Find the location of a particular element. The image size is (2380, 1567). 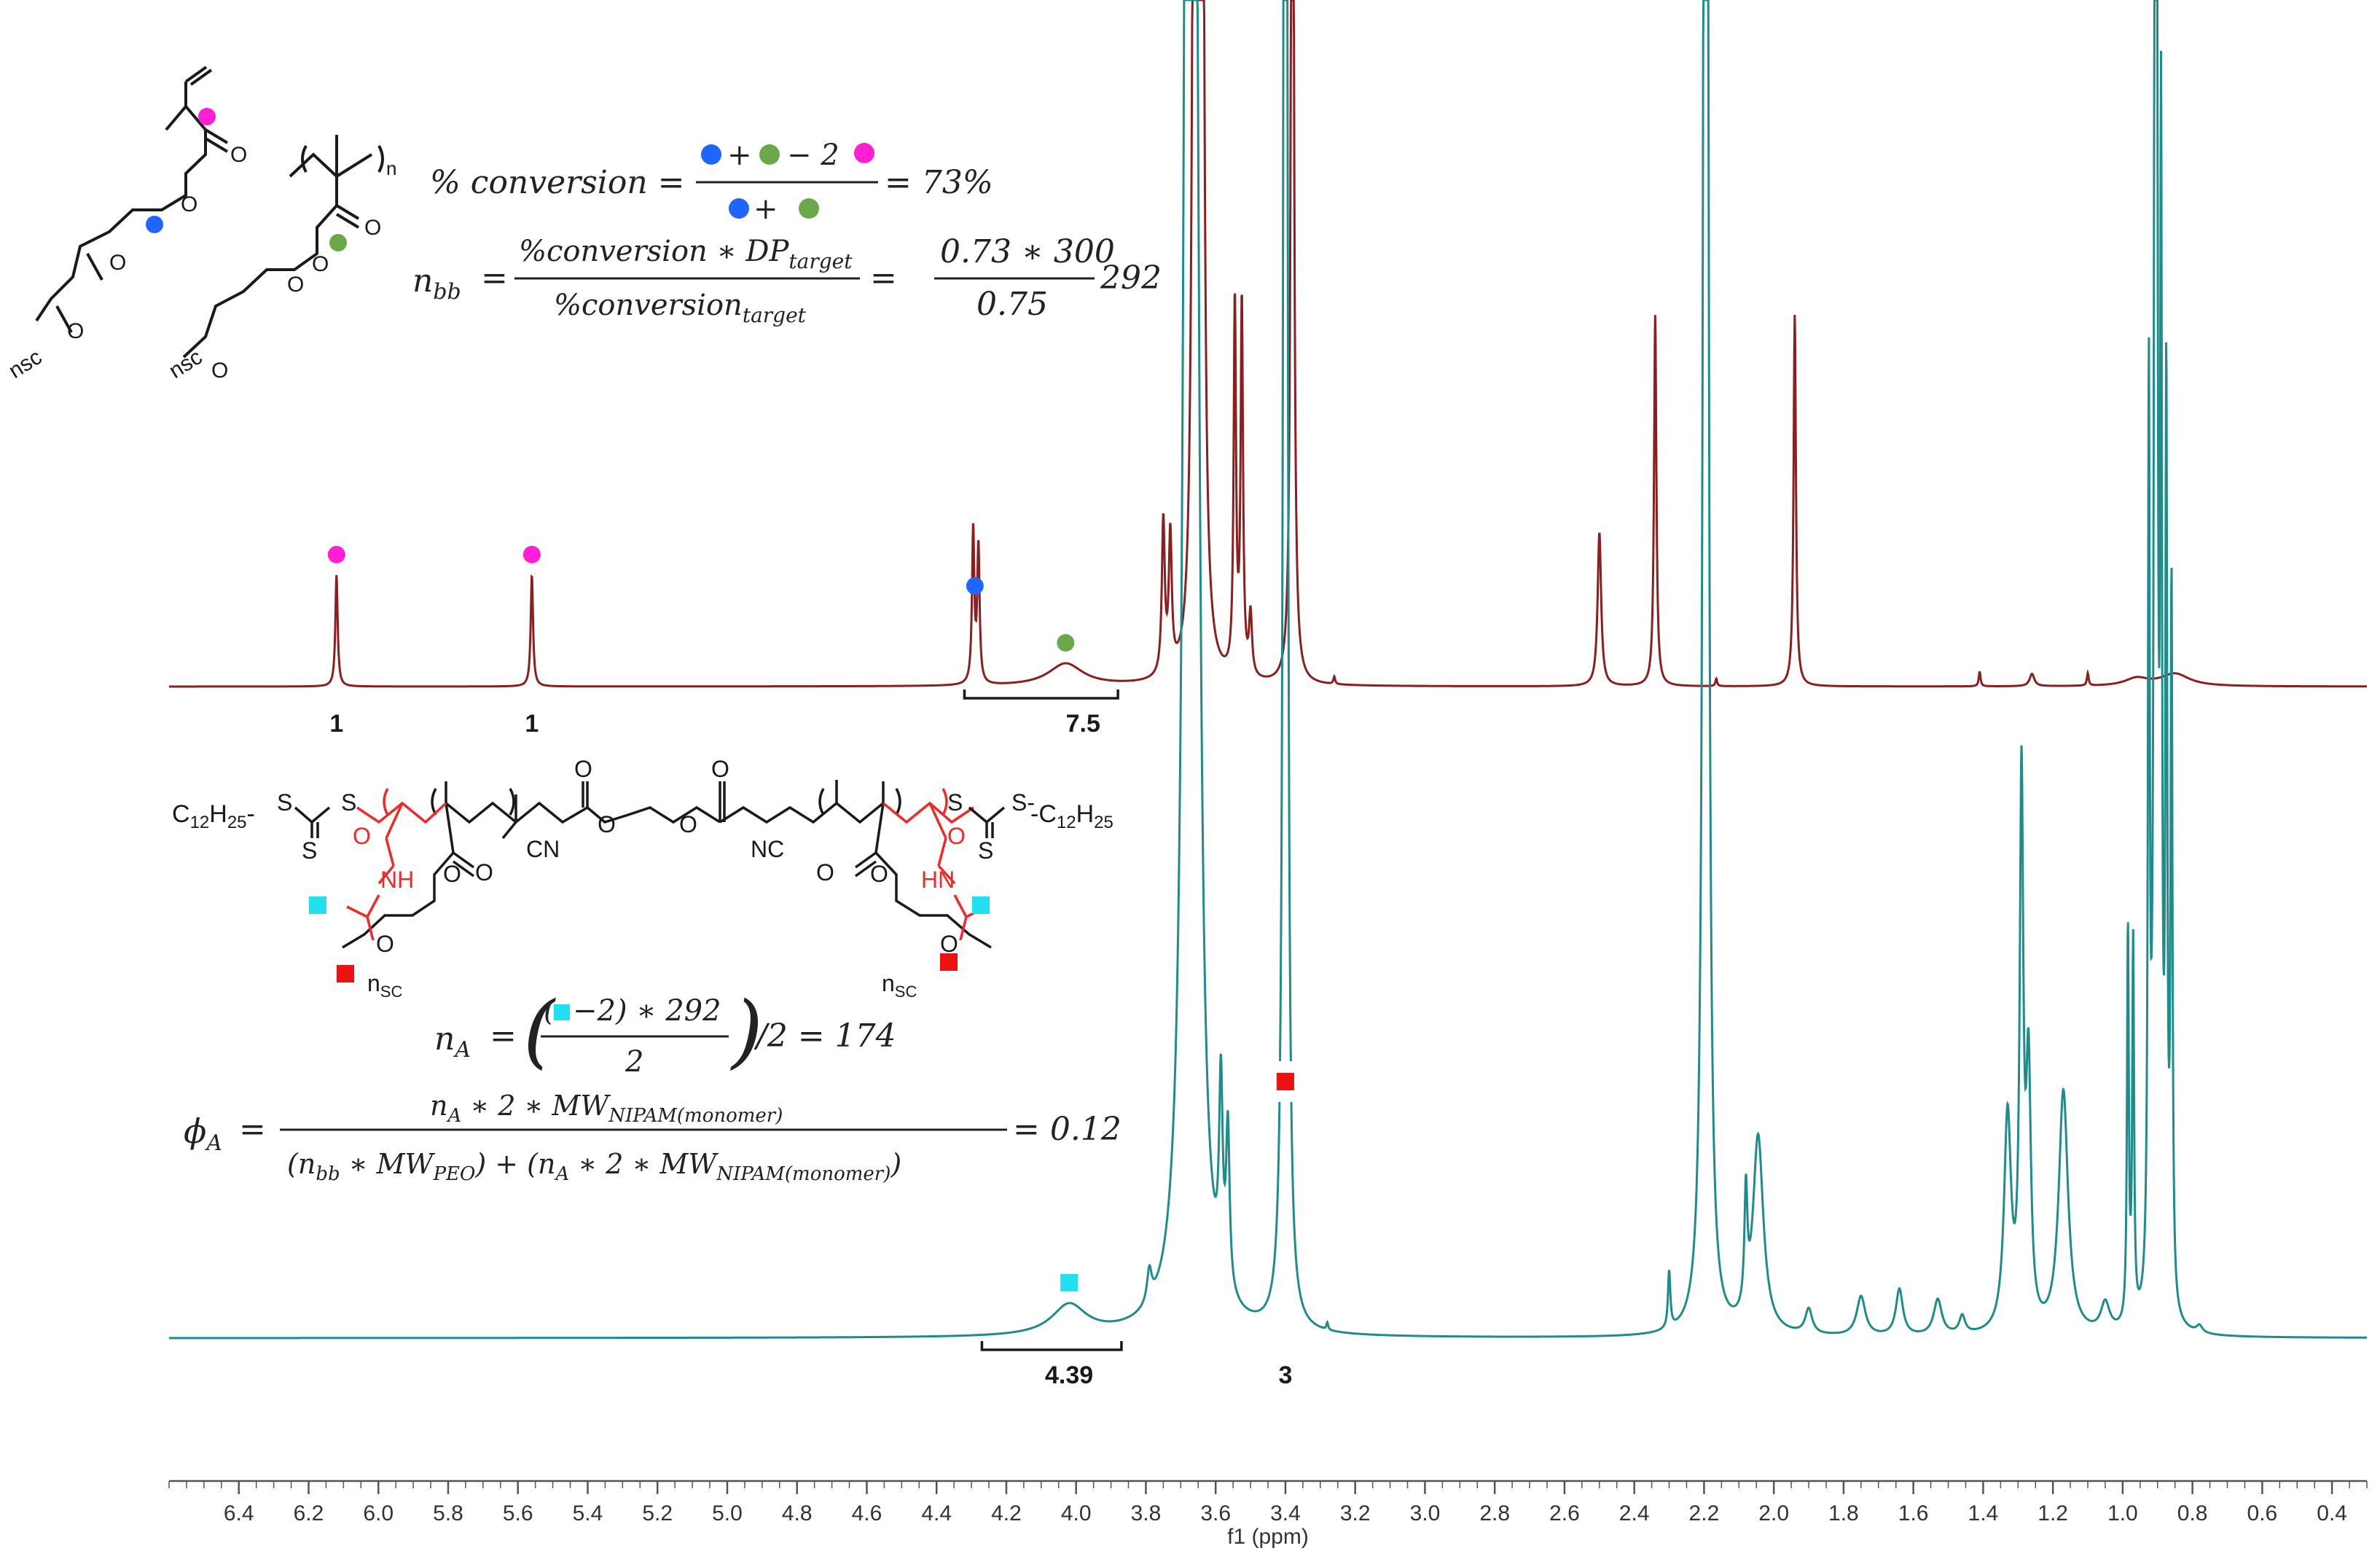

svg-text: nA ∗ 2 ∗ MWNIPAM(monomer) is located at coordinates (606, 1108).